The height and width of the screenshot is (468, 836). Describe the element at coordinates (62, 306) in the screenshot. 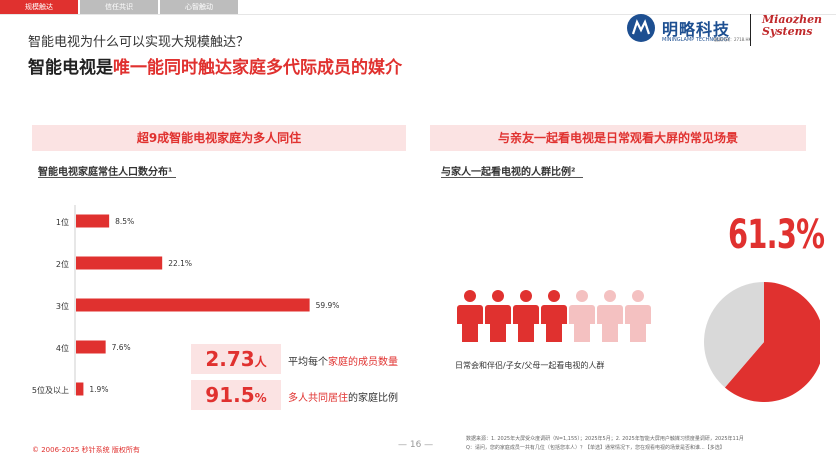

I see `bar-category-label: 3位` at that location.